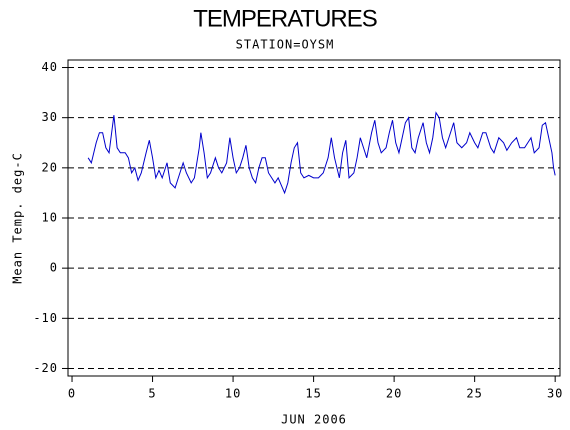 The image size is (570, 430). I want to click on y-tick-label: 10, so click(50, 218).